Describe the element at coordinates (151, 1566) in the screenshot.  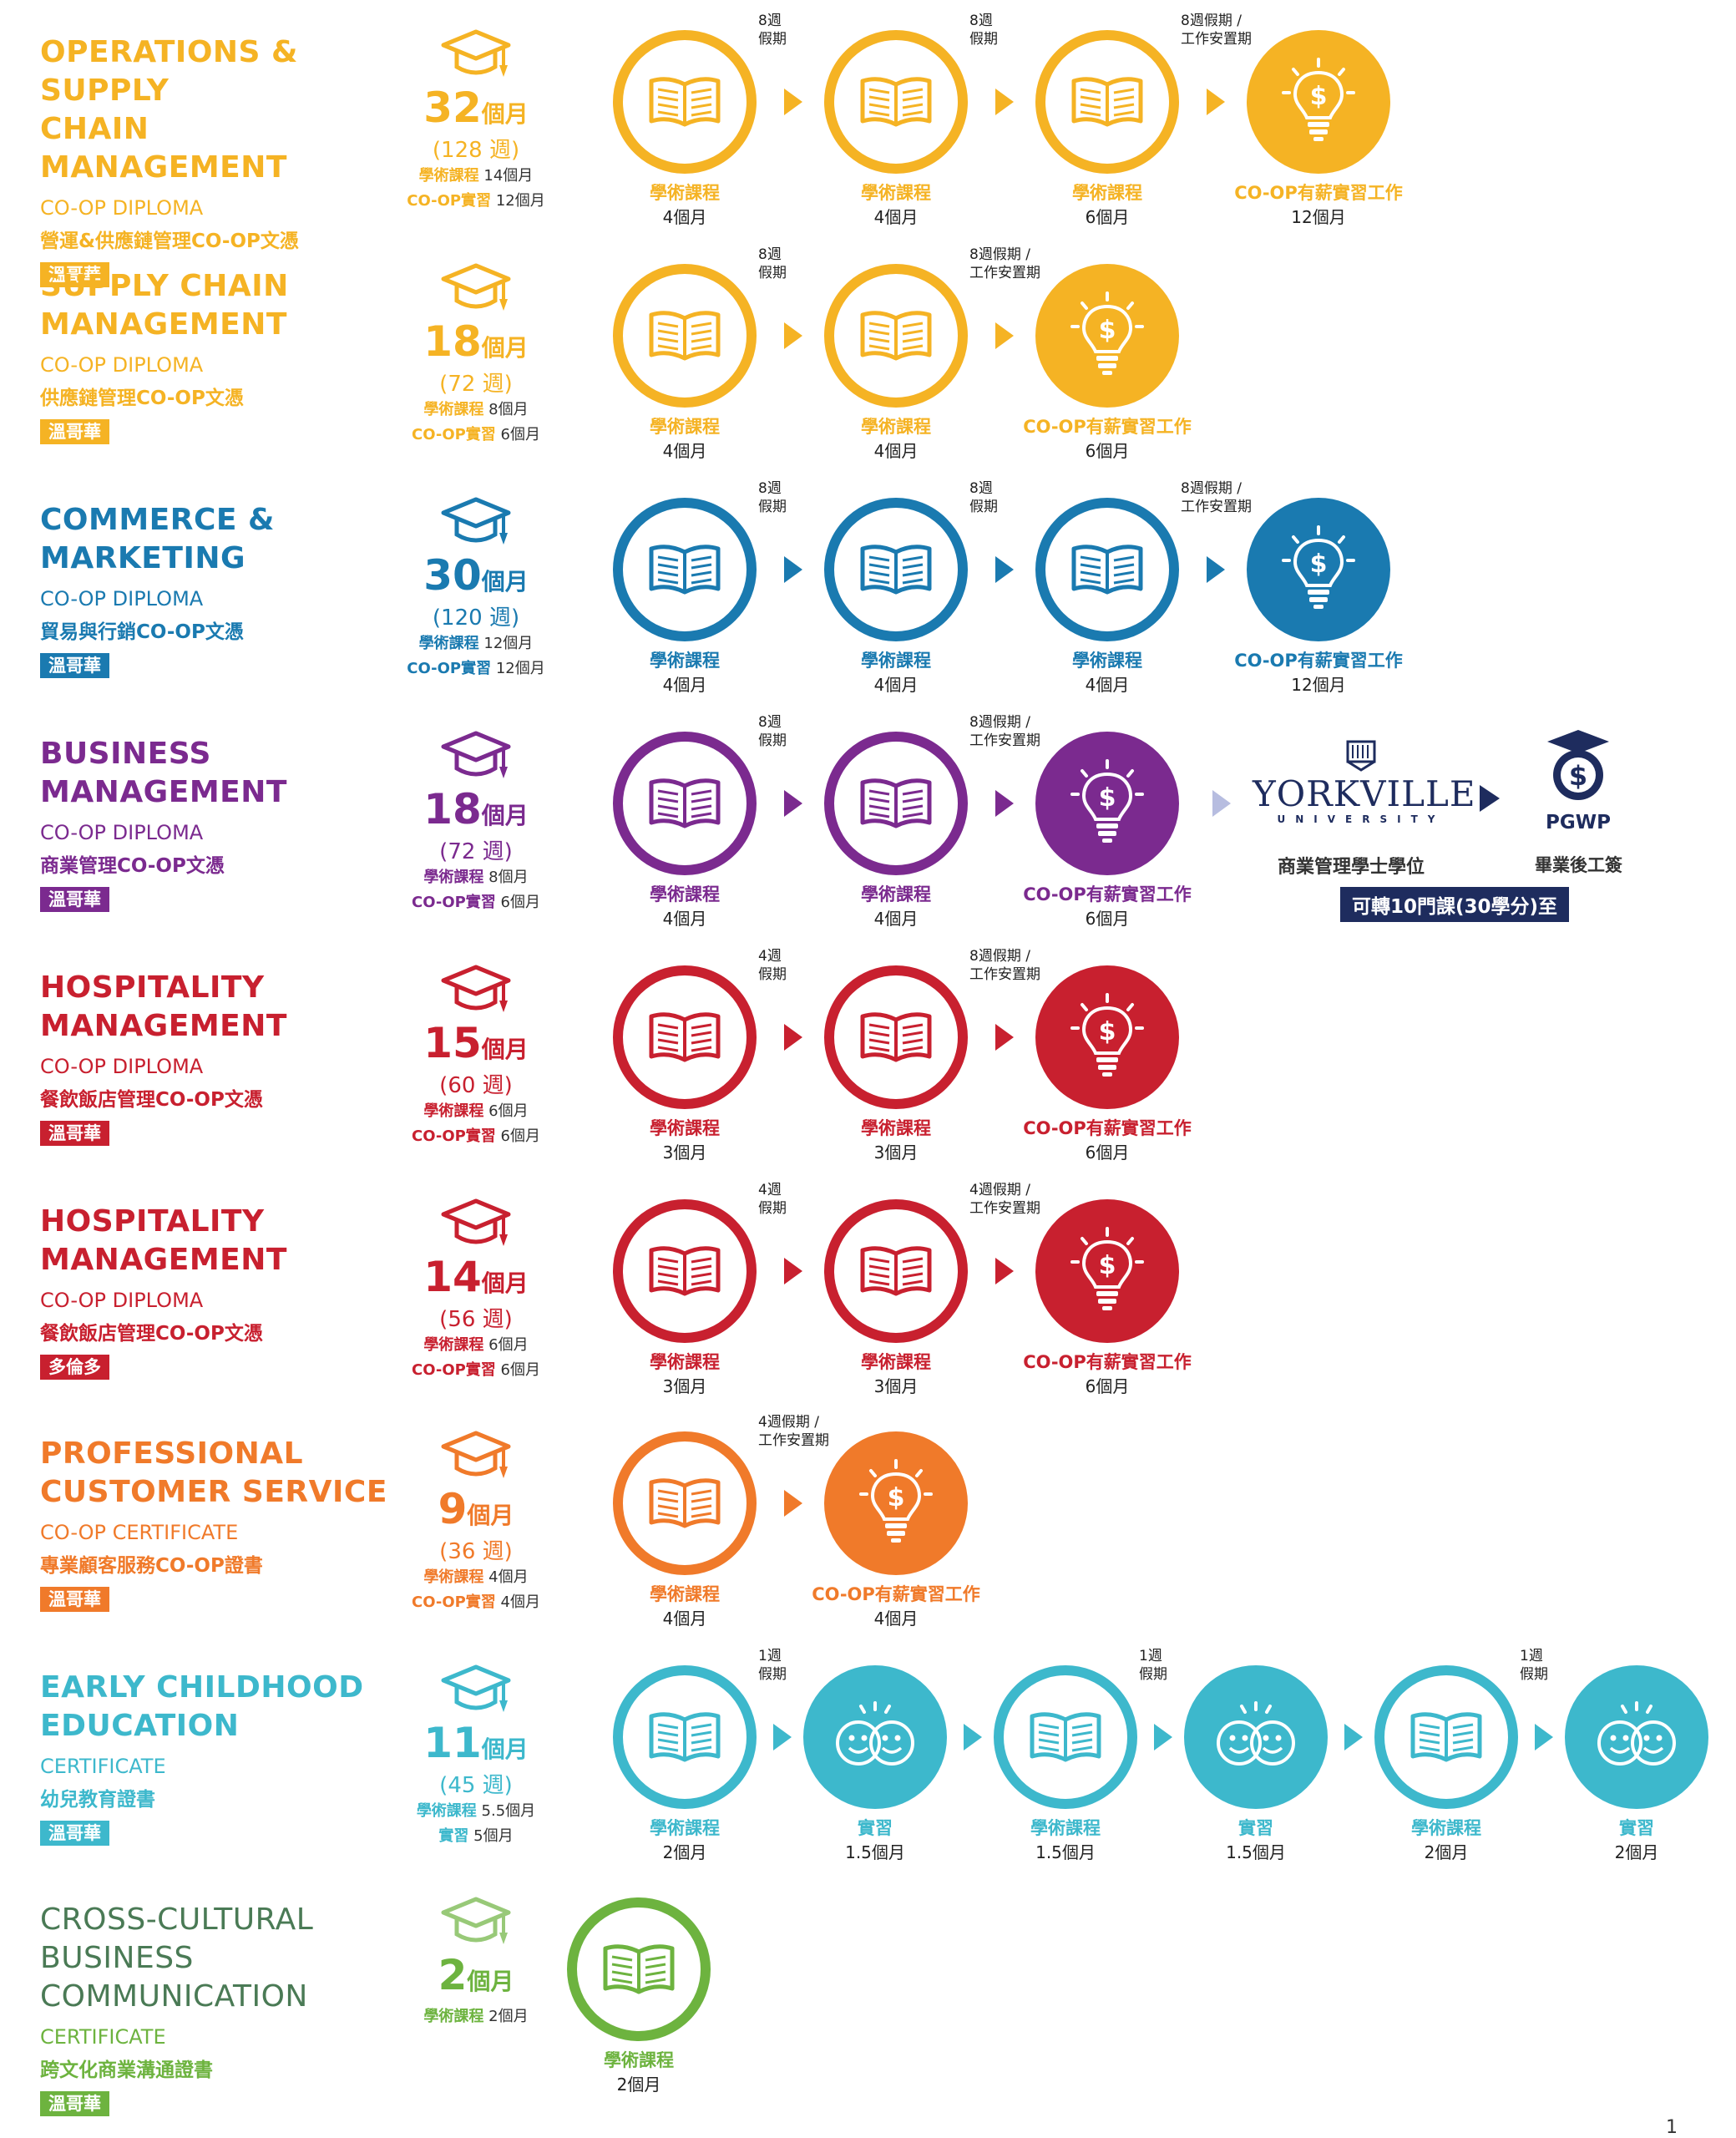
I see `program-chinese-name: 專業顧客服務CO-OP證書` at that location.